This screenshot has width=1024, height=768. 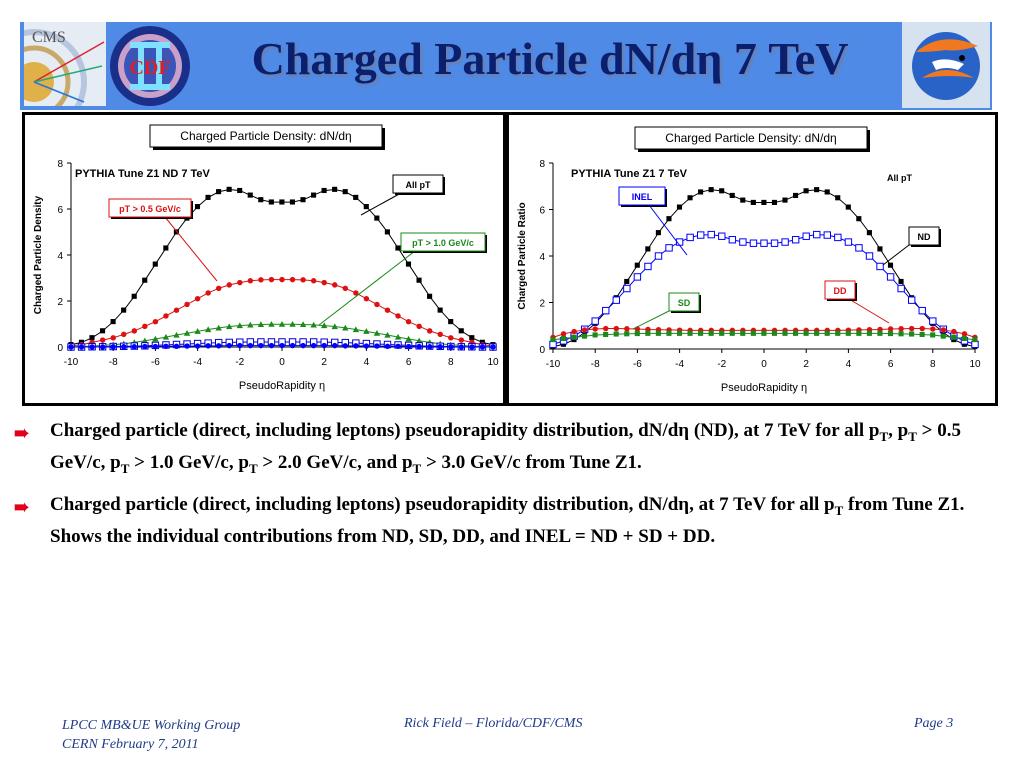 I want to click on x-tick-label: -8, so click(x=595, y=364).